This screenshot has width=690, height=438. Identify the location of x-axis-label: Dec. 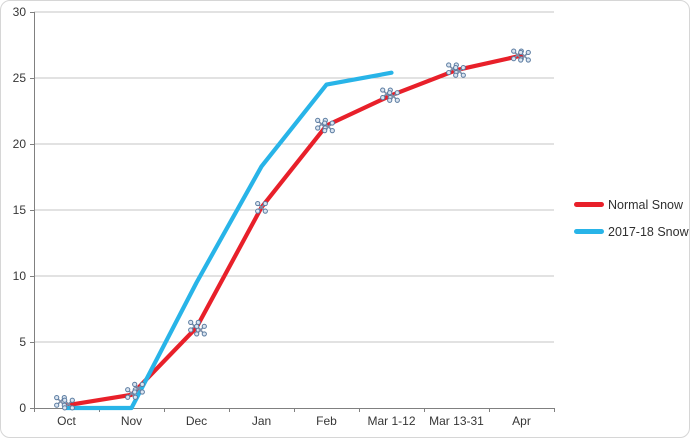
(196, 421).